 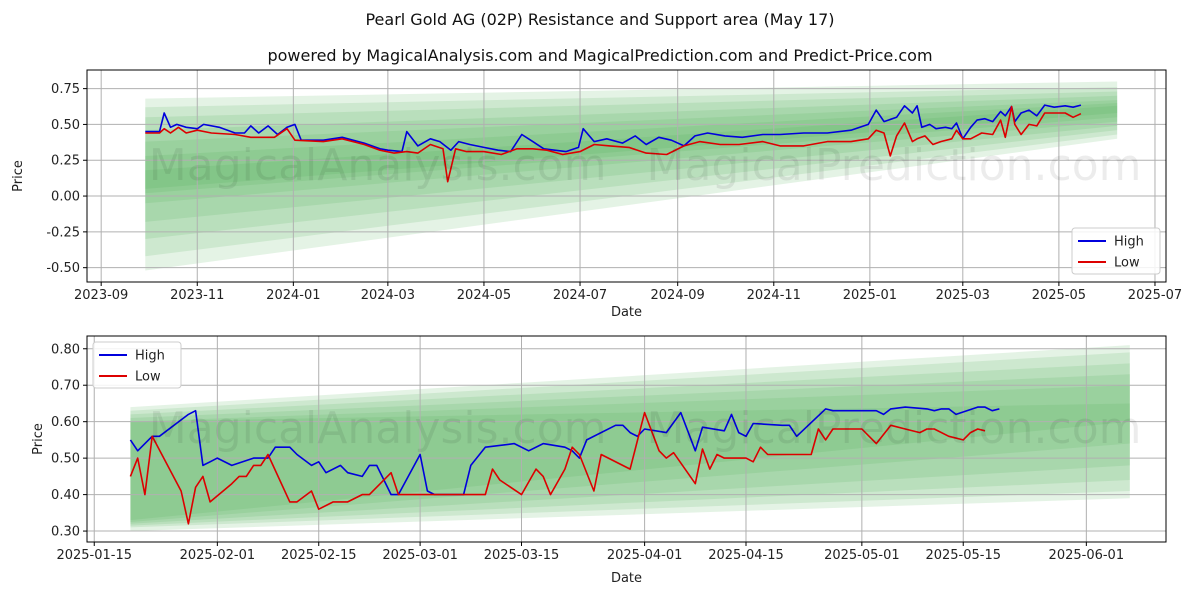 What do you see at coordinates (645, 555) in the screenshot?
I see `x-tick-label: 2025-04-01` at bounding box center [645, 555].